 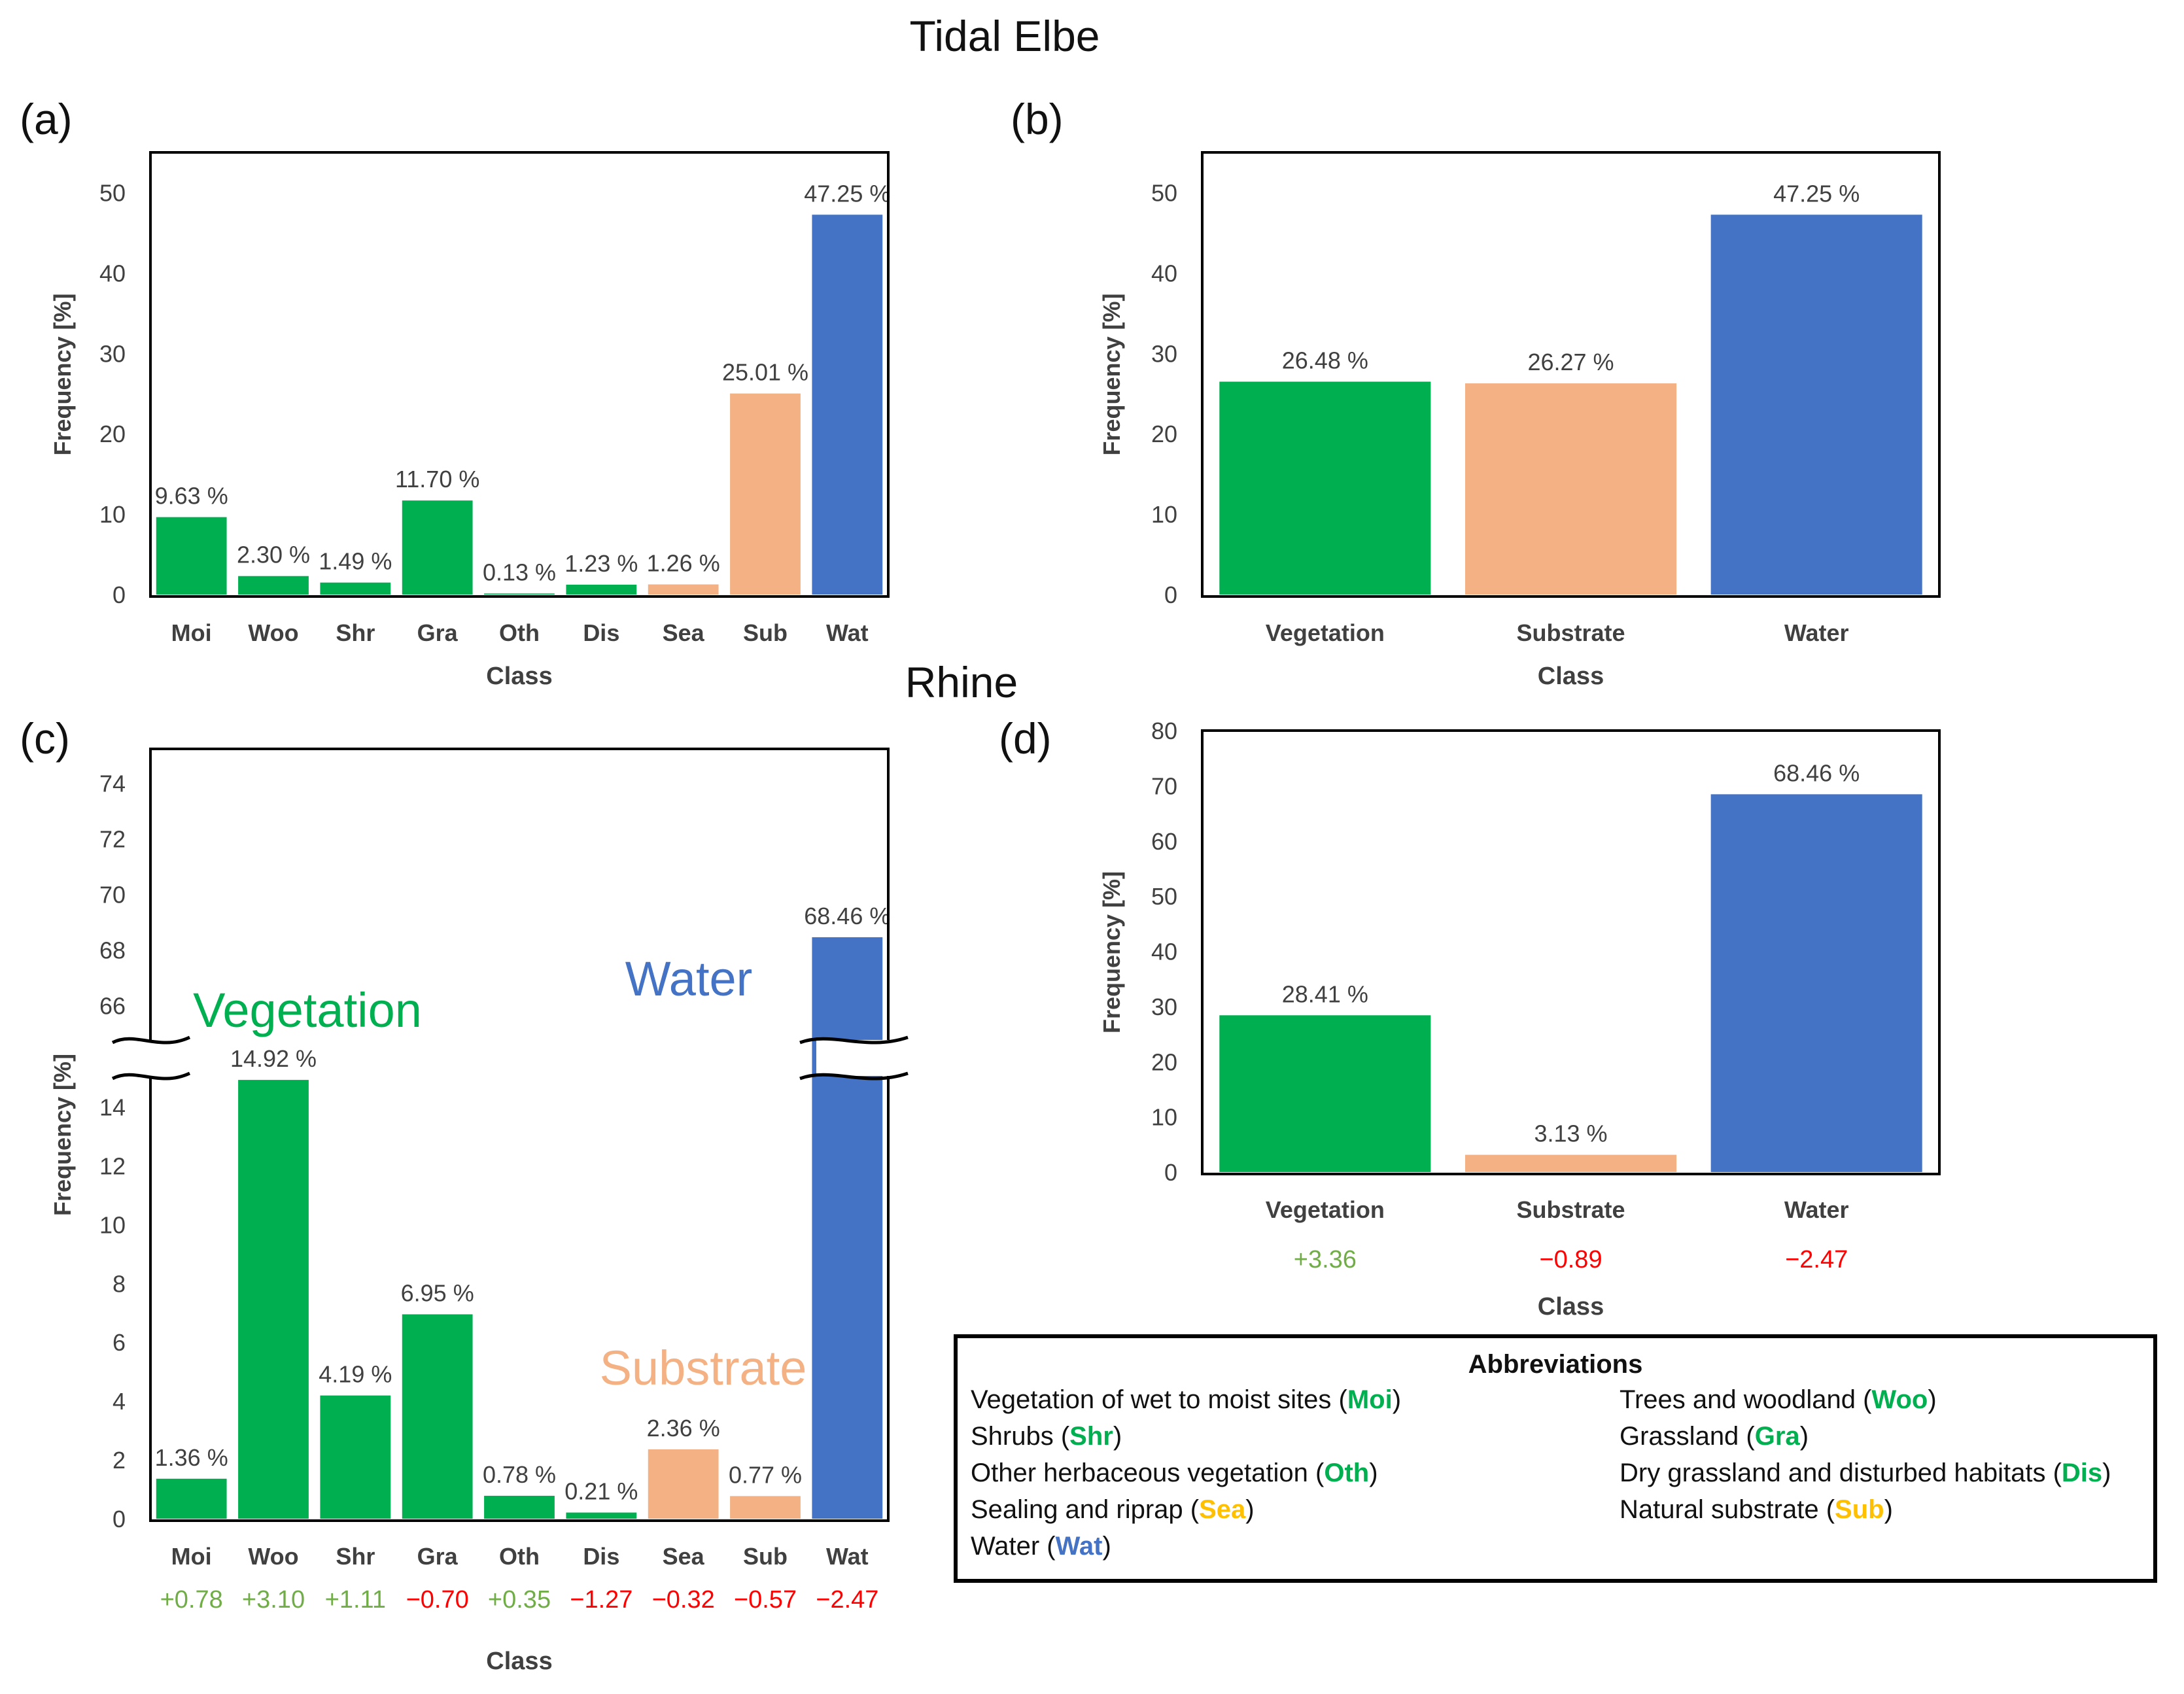 What do you see at coordinates (1347, 1473) in the screenshot?
I see `abbreviation-code: Oth` at bounding box center [1347, 1473].